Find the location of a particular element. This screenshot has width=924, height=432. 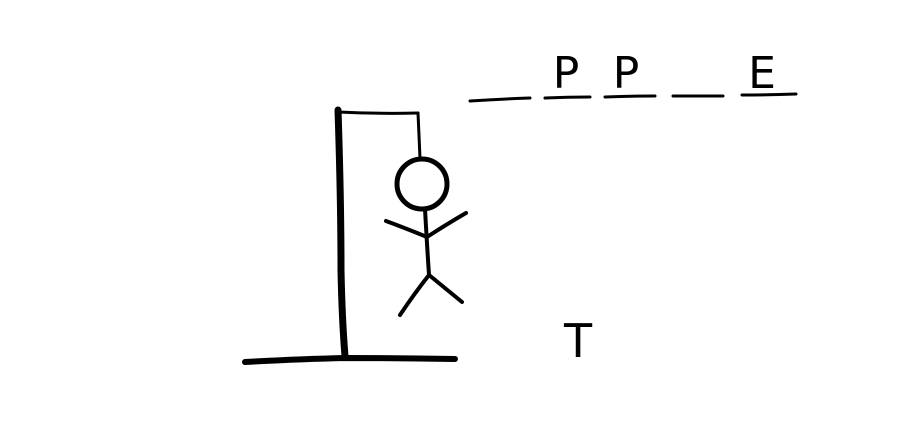

hanged-man is located at coordinates (426, 236).